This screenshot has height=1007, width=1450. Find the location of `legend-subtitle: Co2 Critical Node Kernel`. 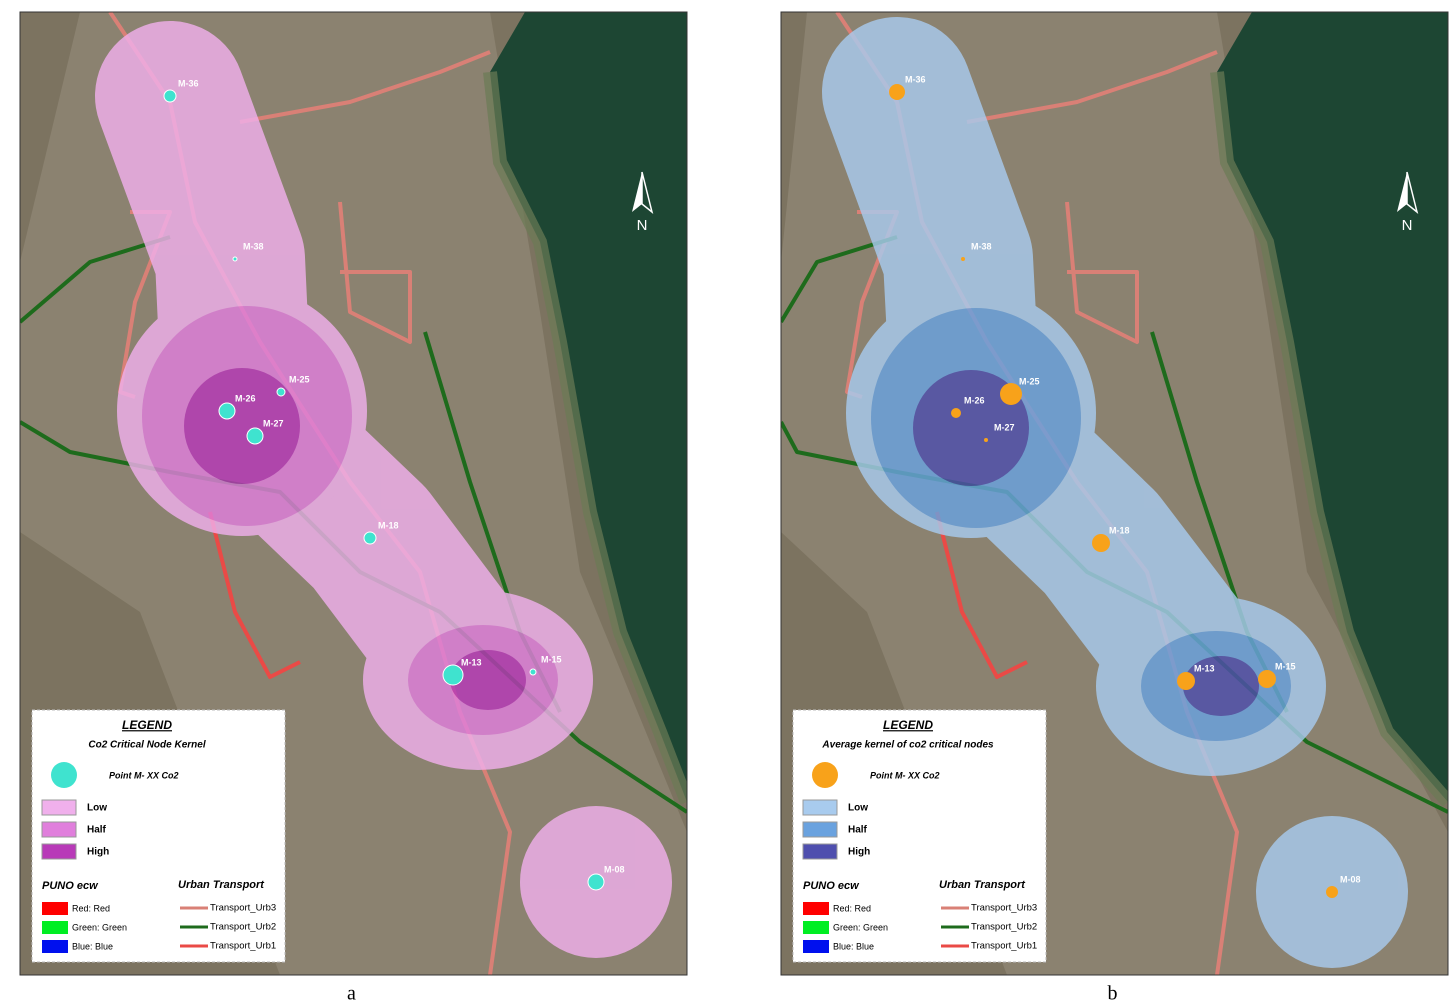

legend-subtitle: Co2 Critical Node Kernel is located at coordinates (146, 745).